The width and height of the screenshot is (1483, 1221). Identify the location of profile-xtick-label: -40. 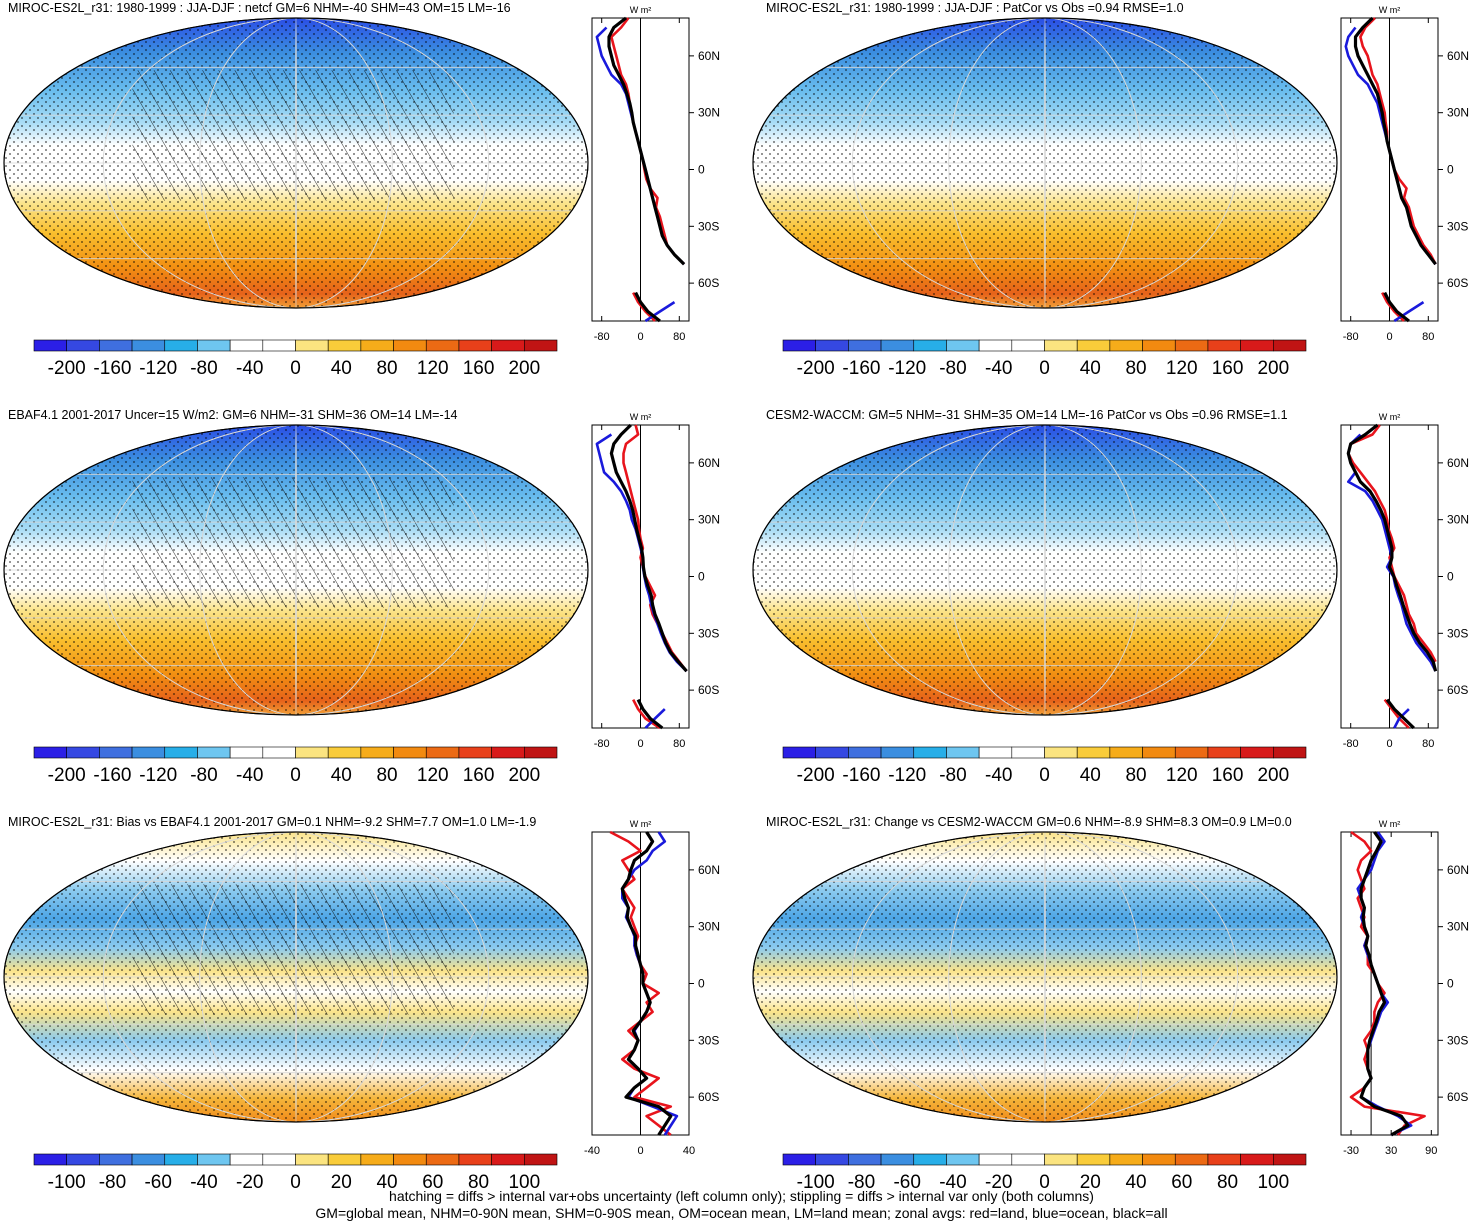
(592, 1151).